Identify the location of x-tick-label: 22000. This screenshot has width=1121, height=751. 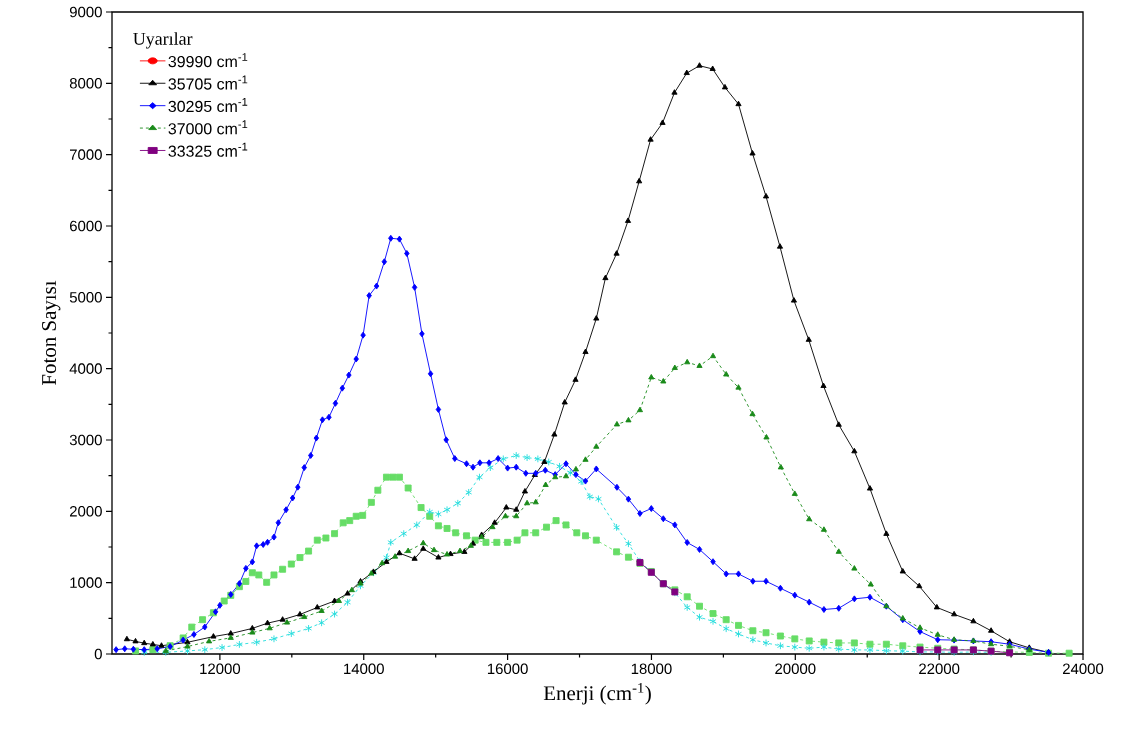
(939, 669).